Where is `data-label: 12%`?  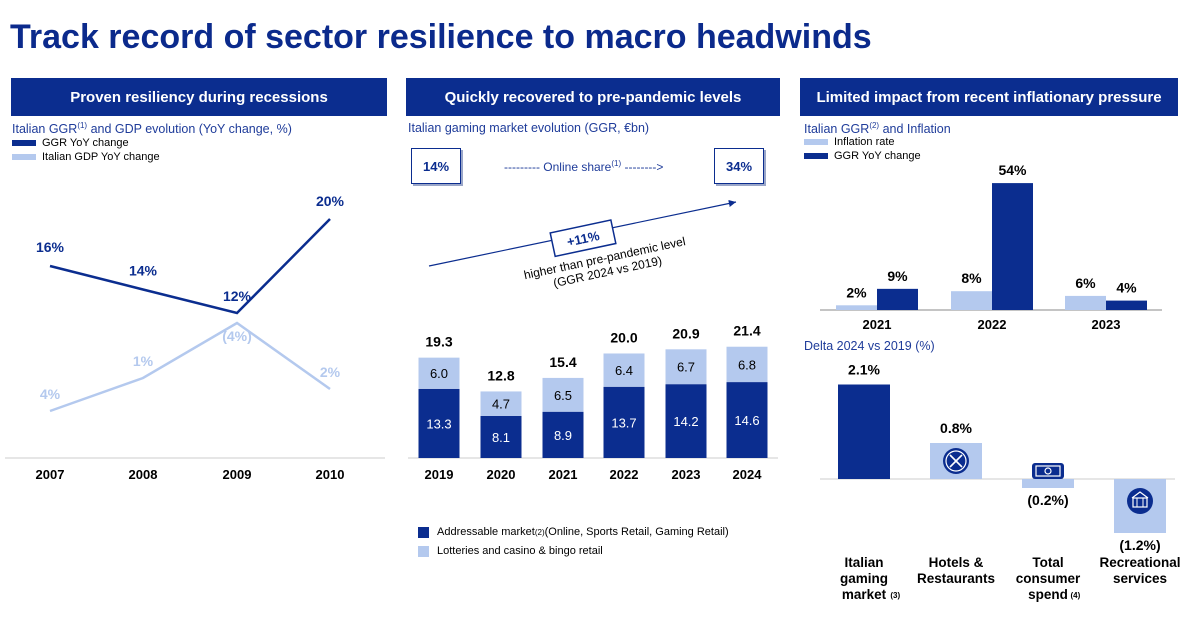 data-label: 12% is located at coordinates (237, 296).